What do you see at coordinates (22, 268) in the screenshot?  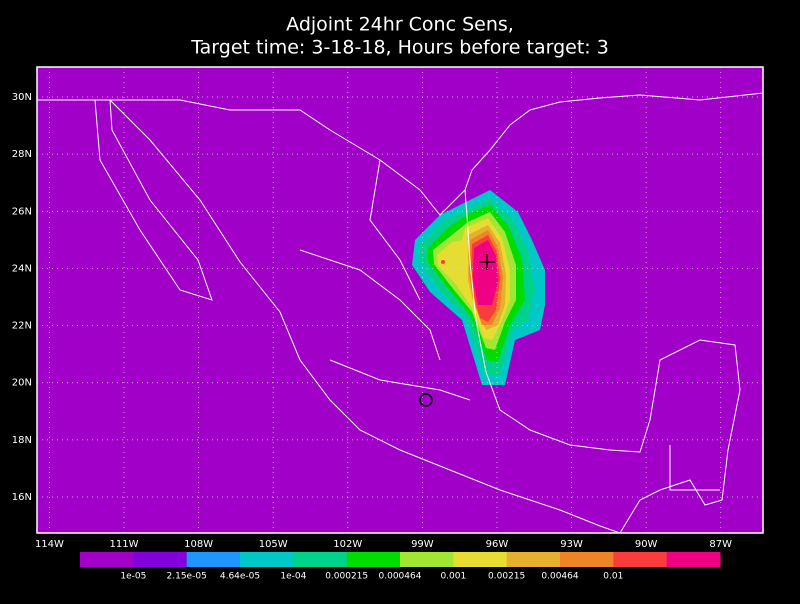 I see `y-tick-label: 24N` at bounding box center [22, 268].